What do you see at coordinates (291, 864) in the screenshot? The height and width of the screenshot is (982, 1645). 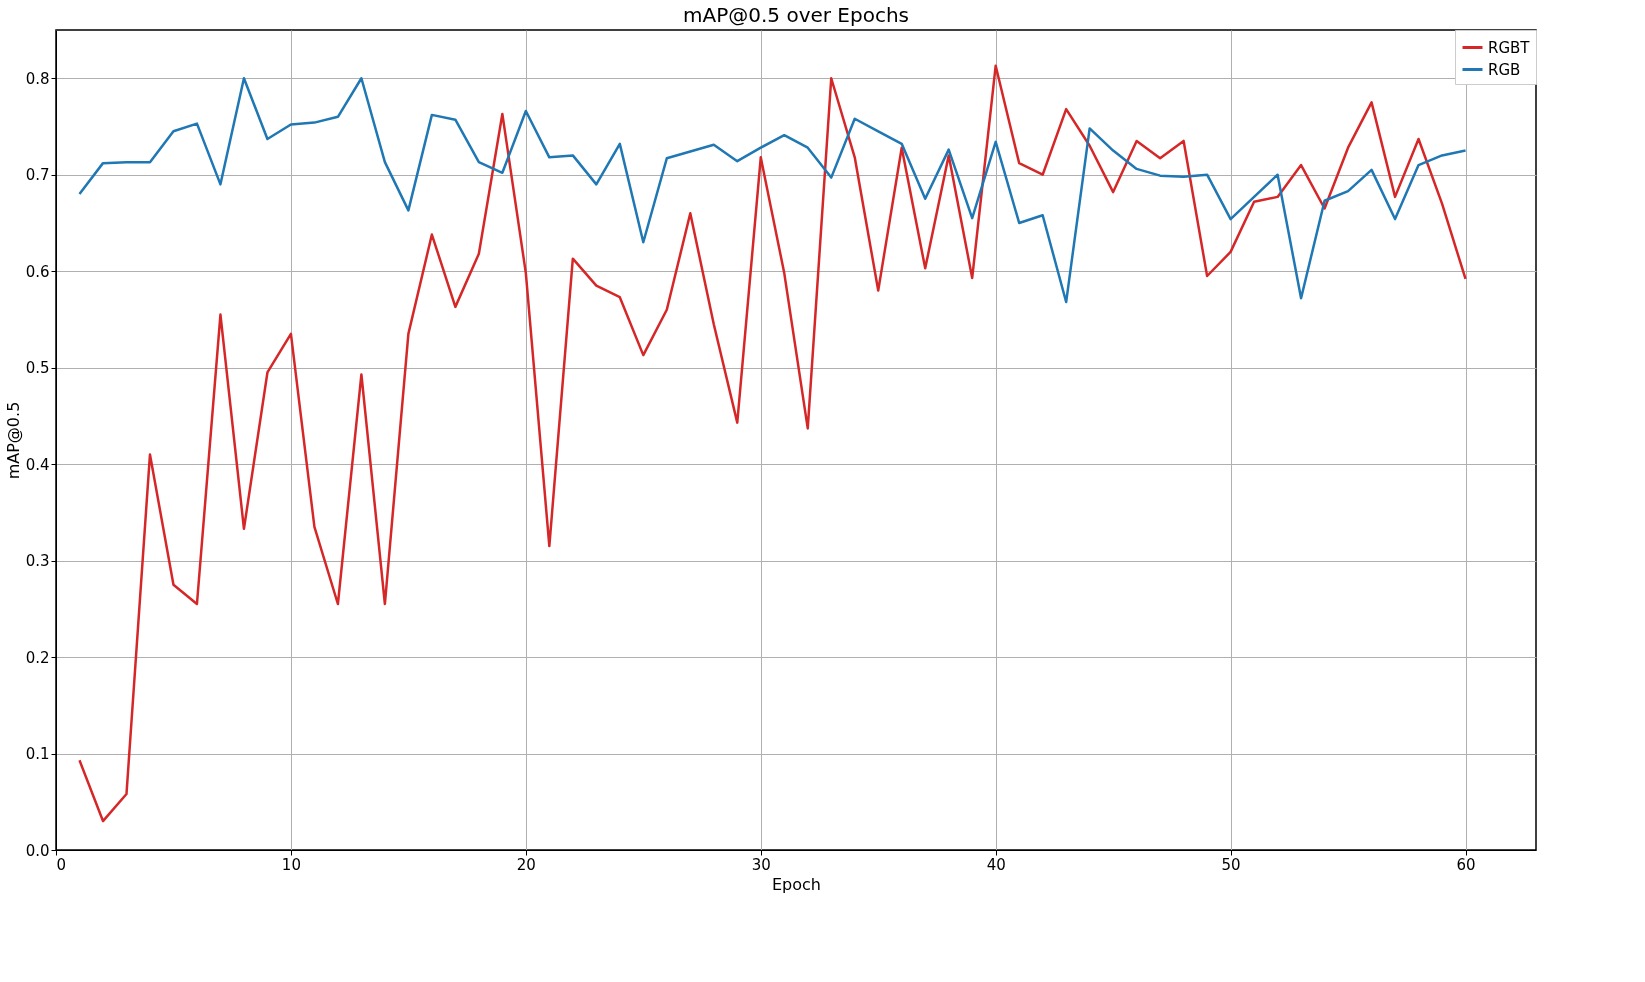 I see `x-tick-label: 10` at bounding box center [291, 864].